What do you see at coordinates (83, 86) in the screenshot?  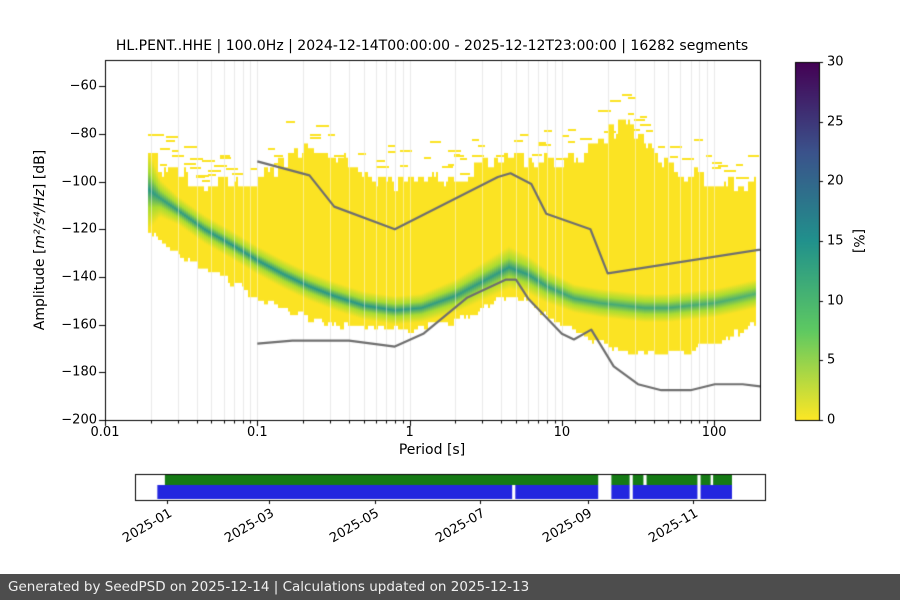 I see `y-tick-label: −60` at bounding box center [83, 86].